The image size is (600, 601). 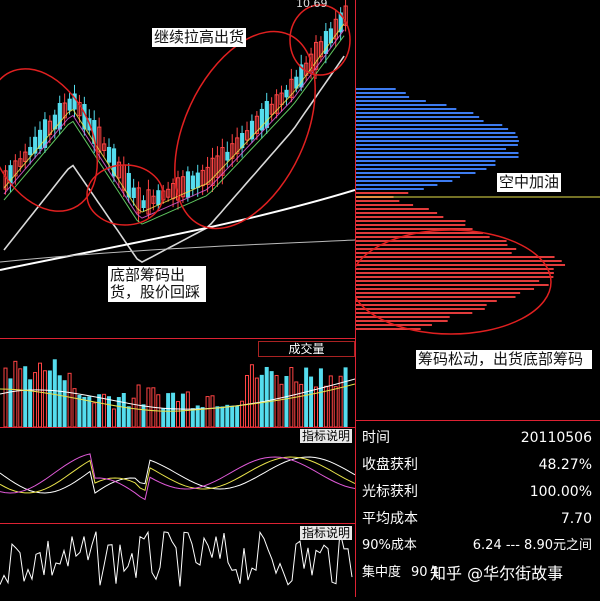 What do you see at coordinates (306, 349) in the screenshot?
I see `volume-label: 成交量` at bounding box center [306, 349].